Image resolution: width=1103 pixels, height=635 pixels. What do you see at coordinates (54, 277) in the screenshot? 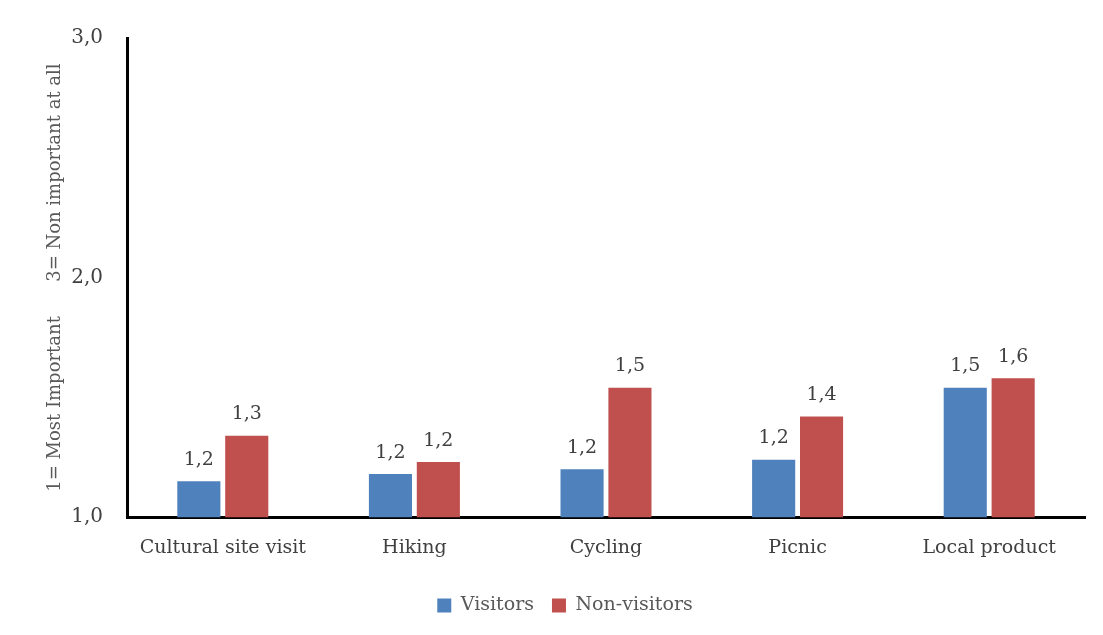
I see `y-axis-title: 1= Most Important 3= Non important at all` at bounding box center [54, 277].